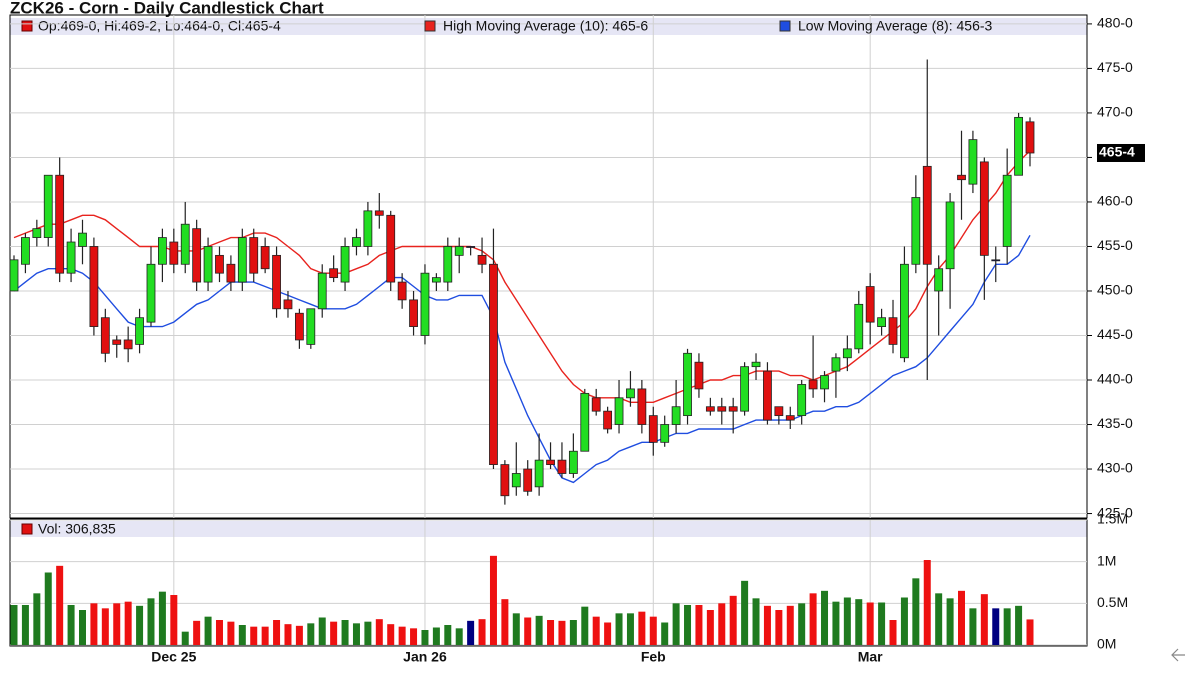 The height and width of the screenshot is (676, 1188). Describe the element at coordinates (870, 657) in the screenshot. I see `x-tick-label: Mar` at that location.